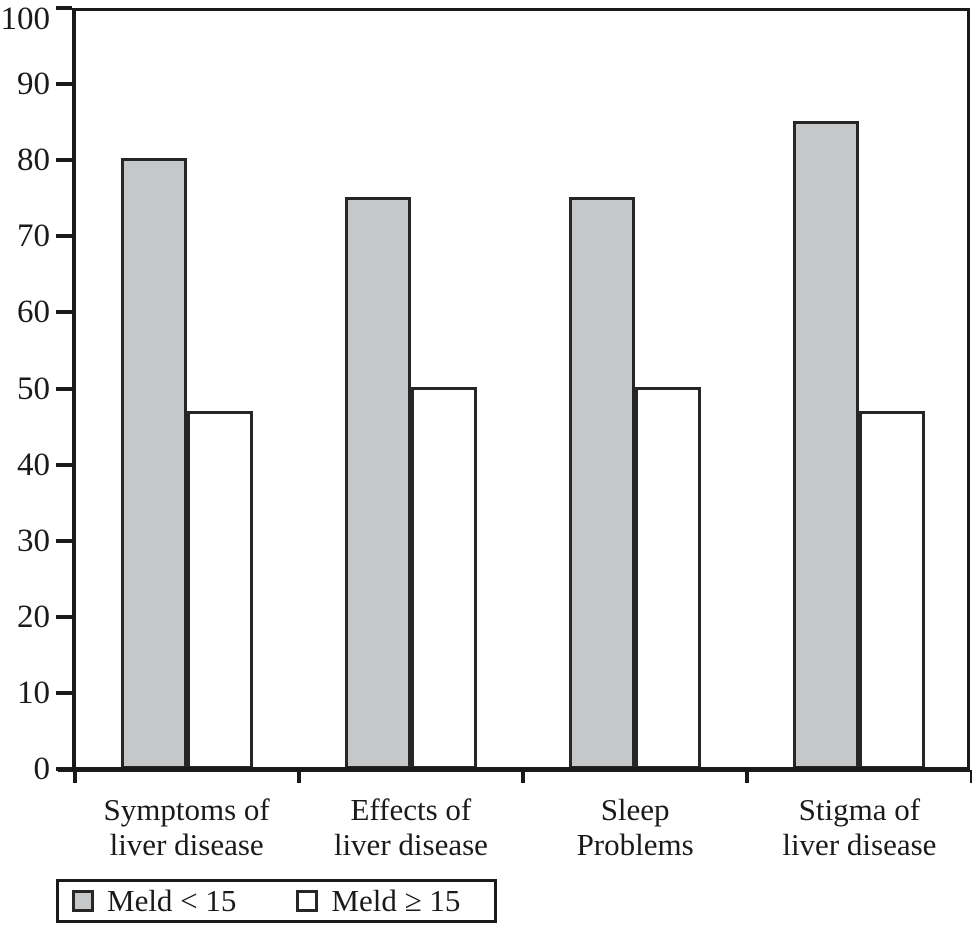  I want to click on bar-series0-cat1, so click(377, 483).